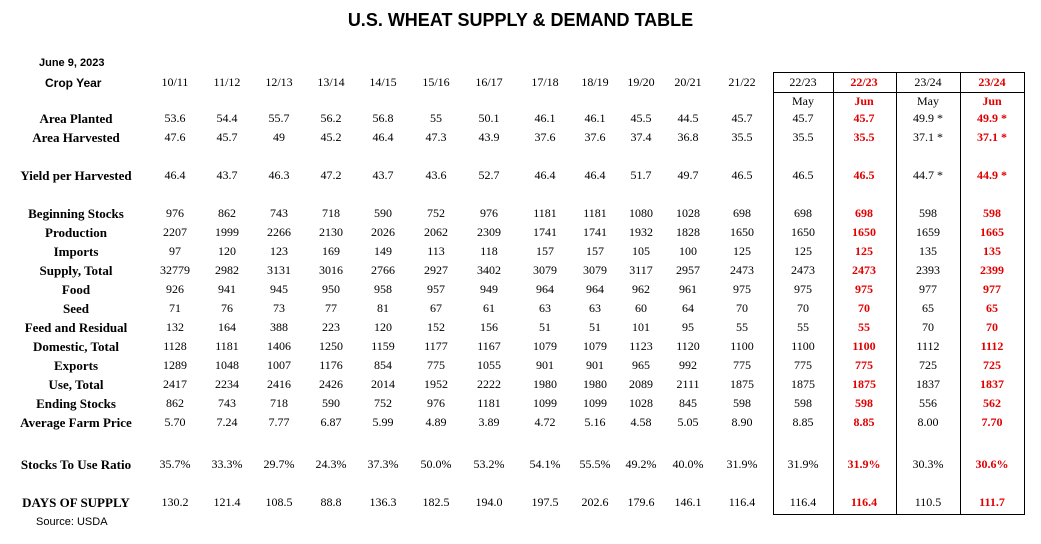 This screenshot has height=544, width=1041. Describe the element at coordinates (175, 118) in the screenshot. I see `table-cell: 53.6` at that location.